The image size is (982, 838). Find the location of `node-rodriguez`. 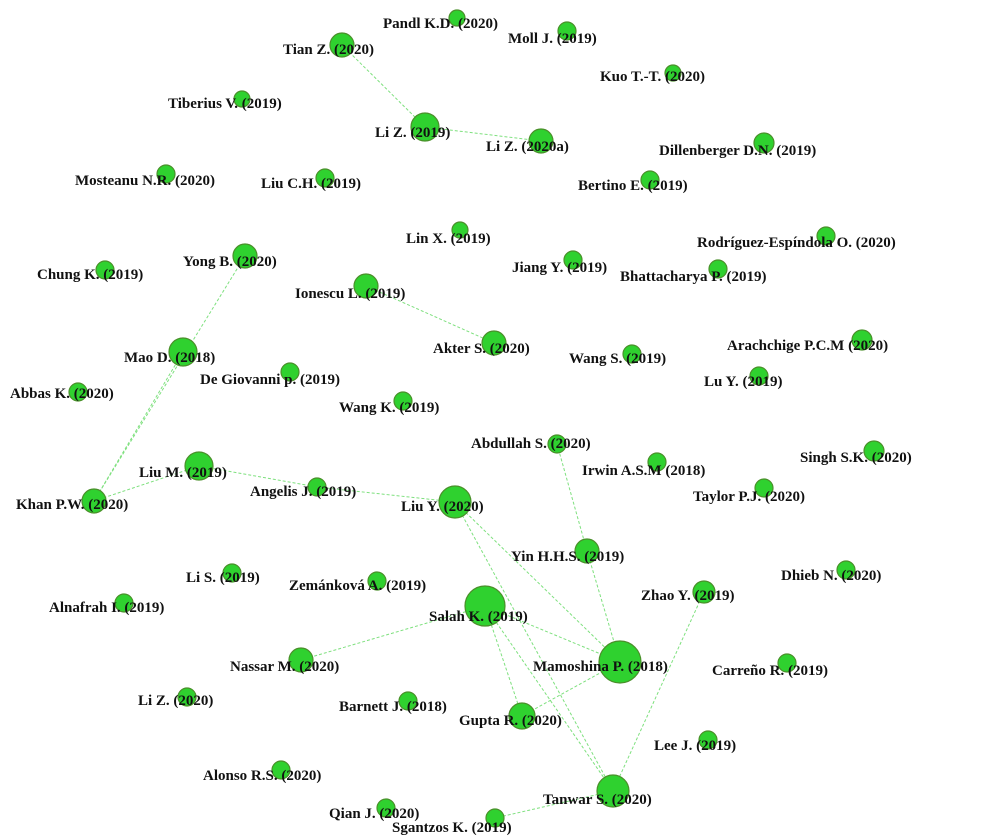

node-rodriguez is located at coordinates (826, 236).